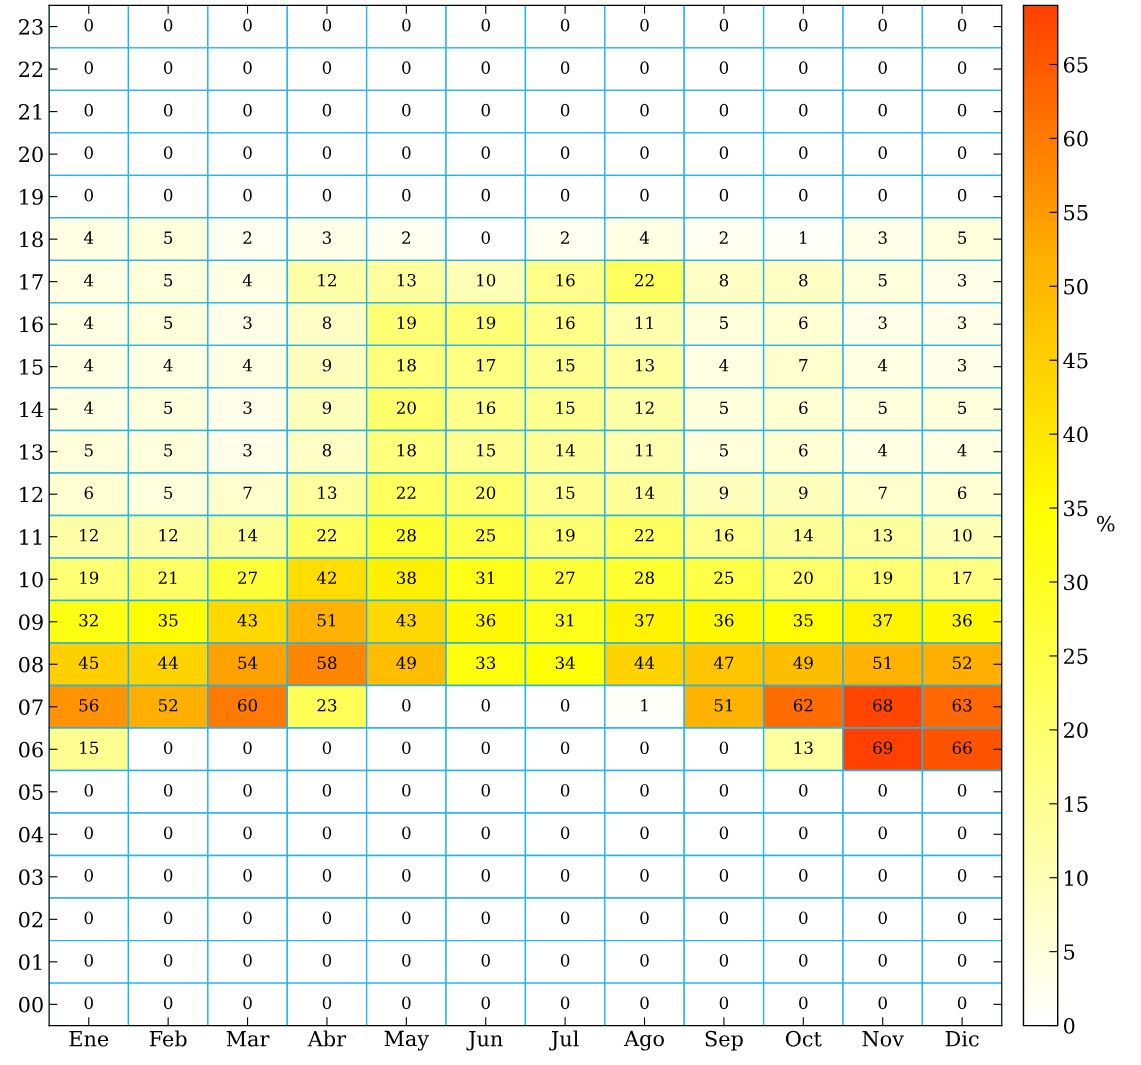  What do you see at coordinates (724, 620) in the screenshot?
I see `data-label: 36` at bounding box center [724, 620].